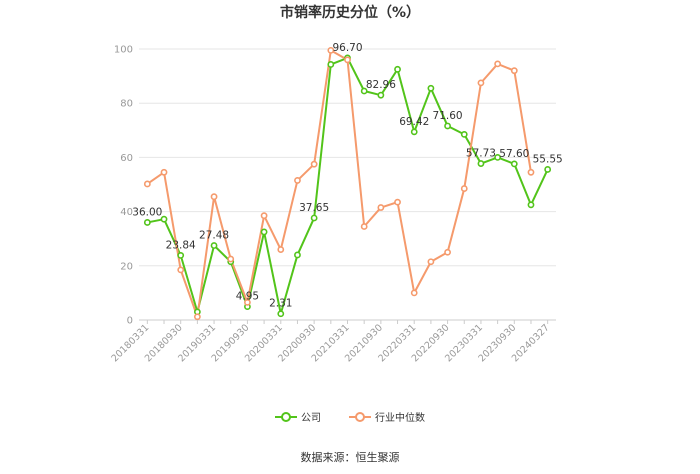 The height and width of the screenshot is (474, 700). What do you see at coordinates (181, 245) in the screenshot?
I see `data-label: 23.84` at bounding box center [181, 245].